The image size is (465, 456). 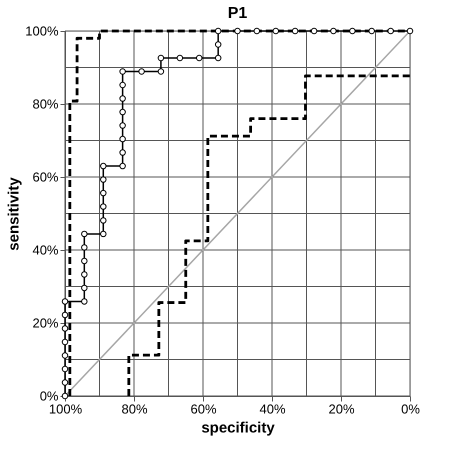 I want to click on x-axis-title: specificity, so click(x=238, y=428).